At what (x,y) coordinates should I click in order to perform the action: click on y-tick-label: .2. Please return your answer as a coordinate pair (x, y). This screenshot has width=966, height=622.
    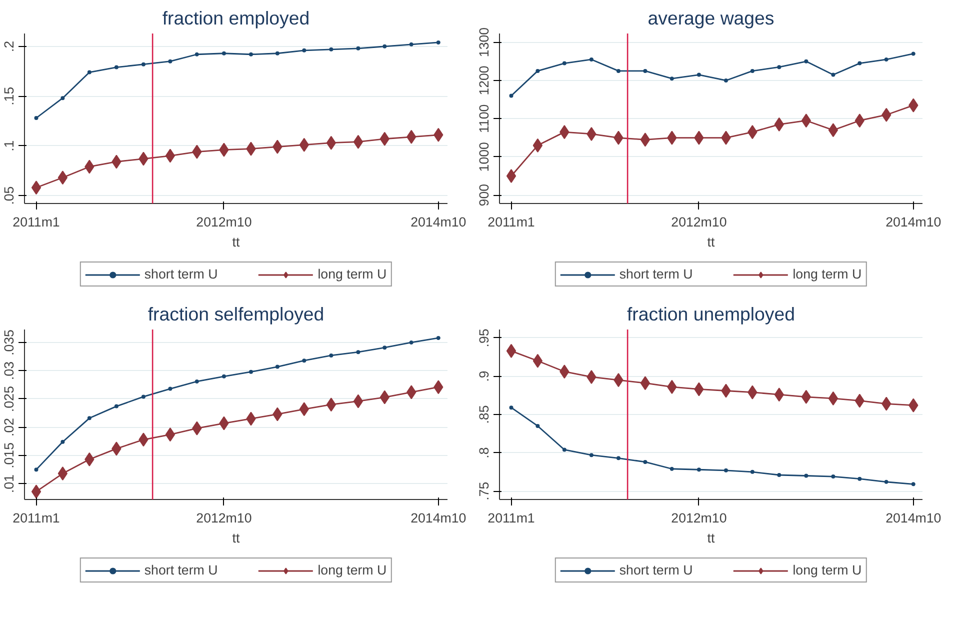
    Looking at the image, I should click on (9, 46).